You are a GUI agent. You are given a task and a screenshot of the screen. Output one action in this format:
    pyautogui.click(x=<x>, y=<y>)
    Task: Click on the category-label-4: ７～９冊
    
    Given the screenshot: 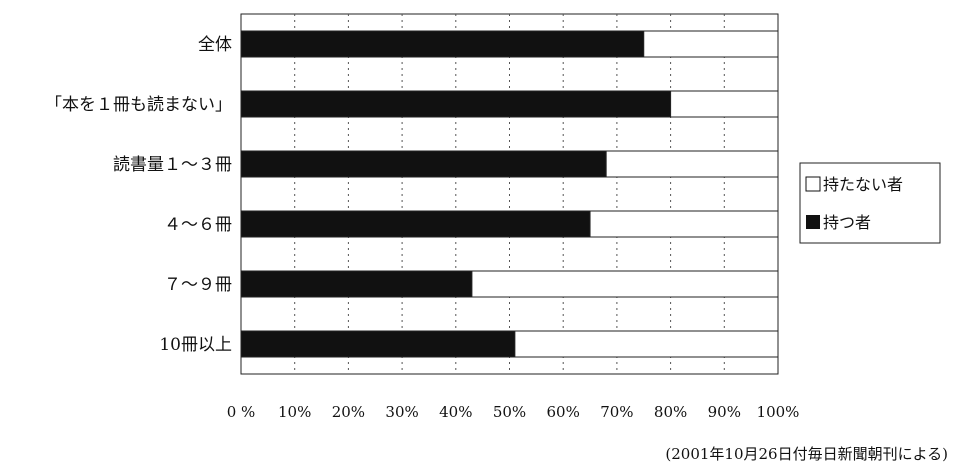 What is the action you would take?
    pyautogui.click(x=198, y=285)
    